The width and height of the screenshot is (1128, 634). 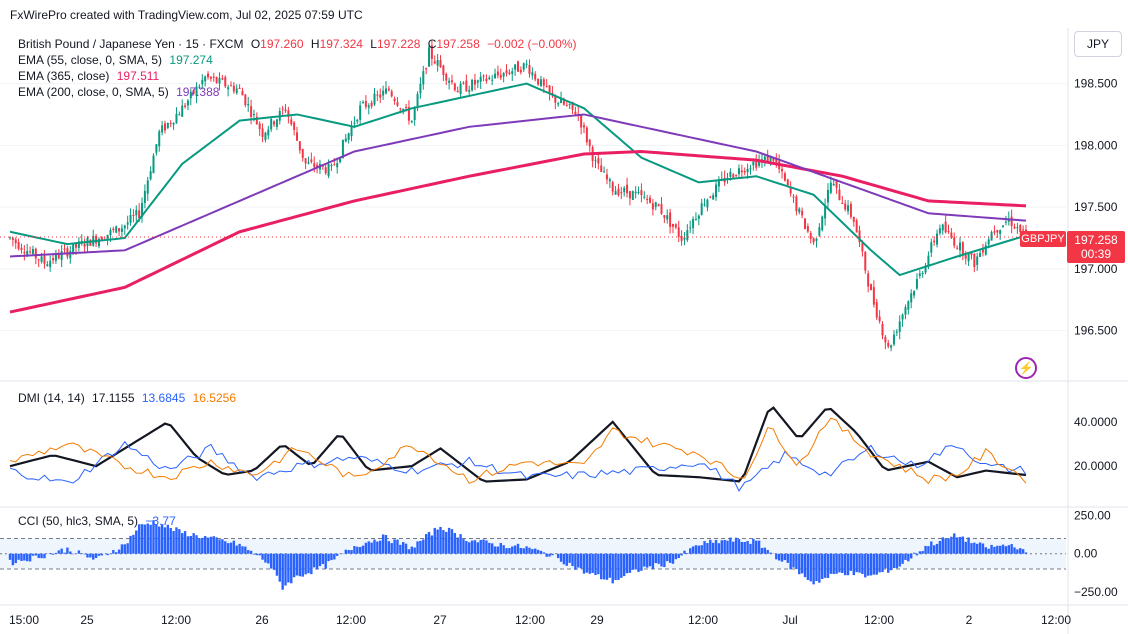 What do you see at coordinates (97, 521) in the screenshot?
I see `cci-legend: CCI (50, hlc3, SMA, 5) −3.77` at bounding box center [97, 521].